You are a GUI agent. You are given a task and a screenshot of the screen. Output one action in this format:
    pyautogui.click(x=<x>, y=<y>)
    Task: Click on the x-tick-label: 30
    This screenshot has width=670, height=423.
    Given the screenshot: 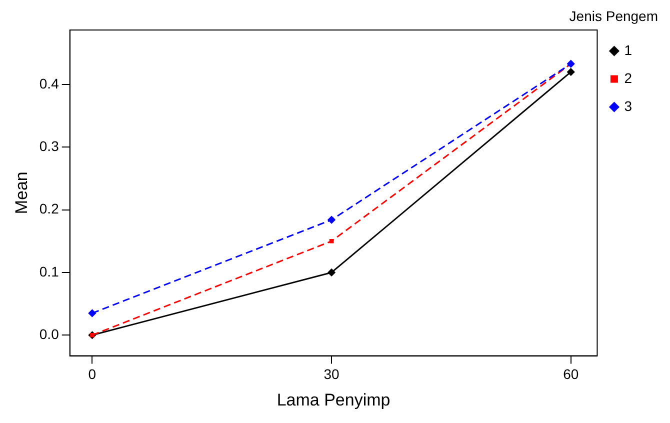 What is the action you would take?
    pyautogui.click(x=332, y=374)
    